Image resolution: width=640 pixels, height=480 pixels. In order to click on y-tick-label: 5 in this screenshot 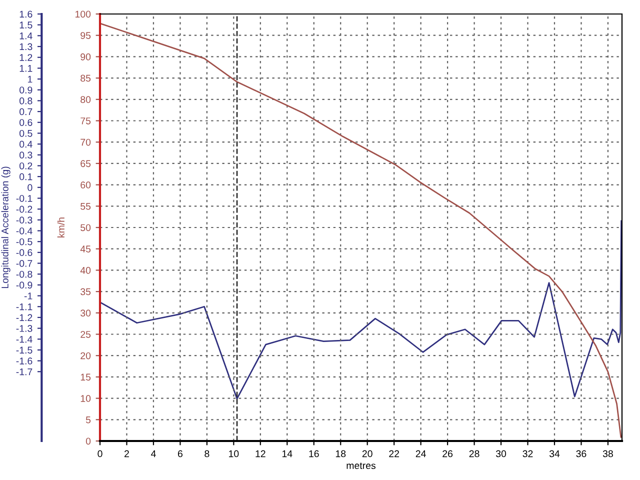, I will do `click(88, 420)`.